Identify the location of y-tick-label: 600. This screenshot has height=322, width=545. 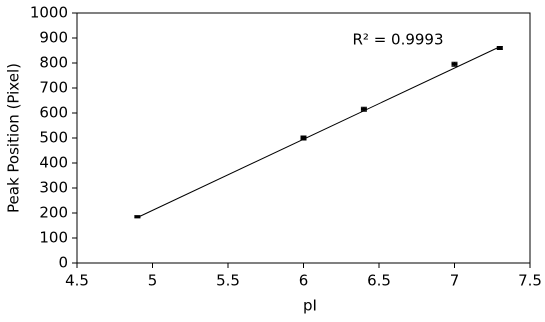
(53, 113).